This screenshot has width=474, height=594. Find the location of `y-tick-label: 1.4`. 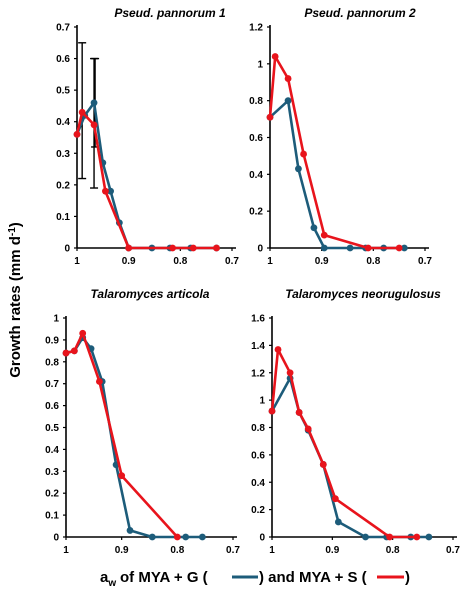

y-tick-label: 1.4 is located at coordinates (258, 346).